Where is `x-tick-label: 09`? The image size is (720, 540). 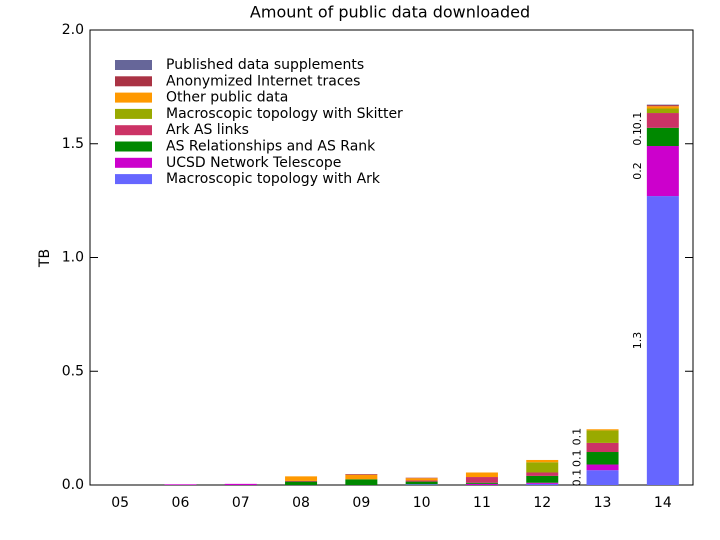
x-tick-label: 09 is located at coordinates (361, 503).